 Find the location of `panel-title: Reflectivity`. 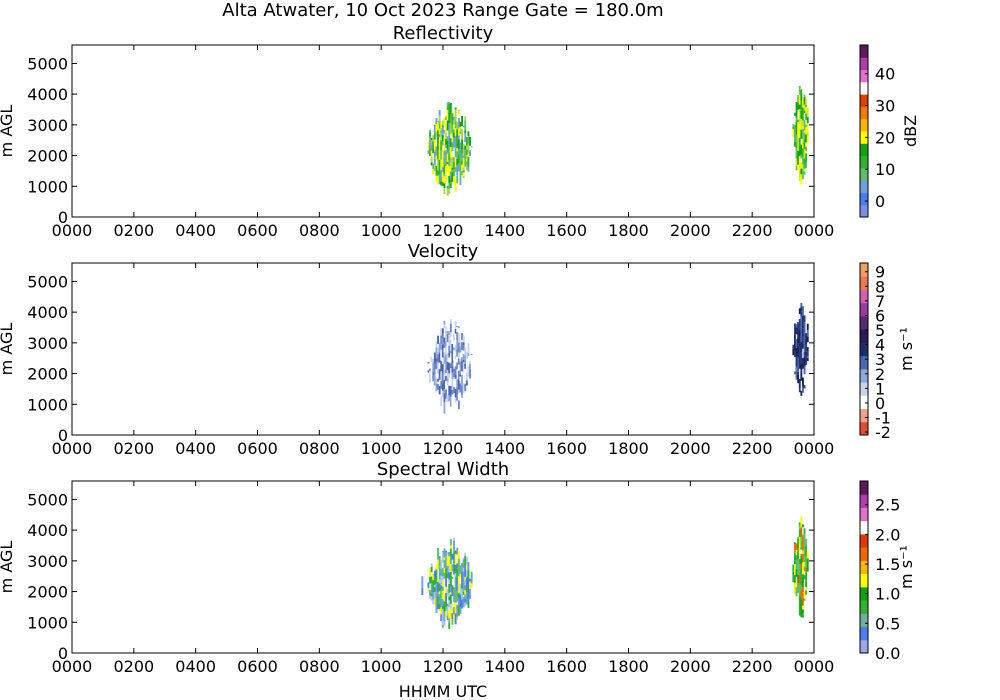

panel-title: Reflectivity is located at coordinates (443, 33).